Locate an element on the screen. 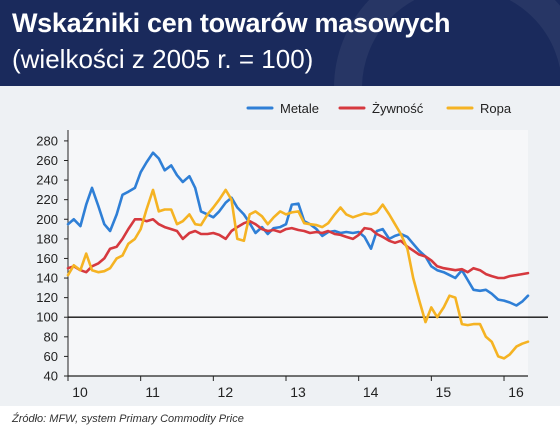 The image size is (560, 440). y-tick-label: 40 is located at coordinates (51, 376).